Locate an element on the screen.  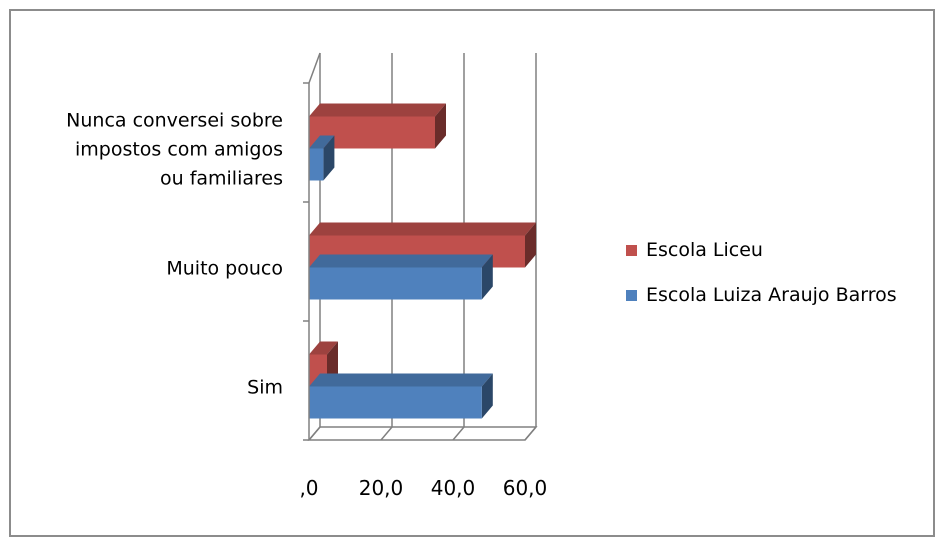
x-tick-label: ,0 is located at coordinates (308, 488).